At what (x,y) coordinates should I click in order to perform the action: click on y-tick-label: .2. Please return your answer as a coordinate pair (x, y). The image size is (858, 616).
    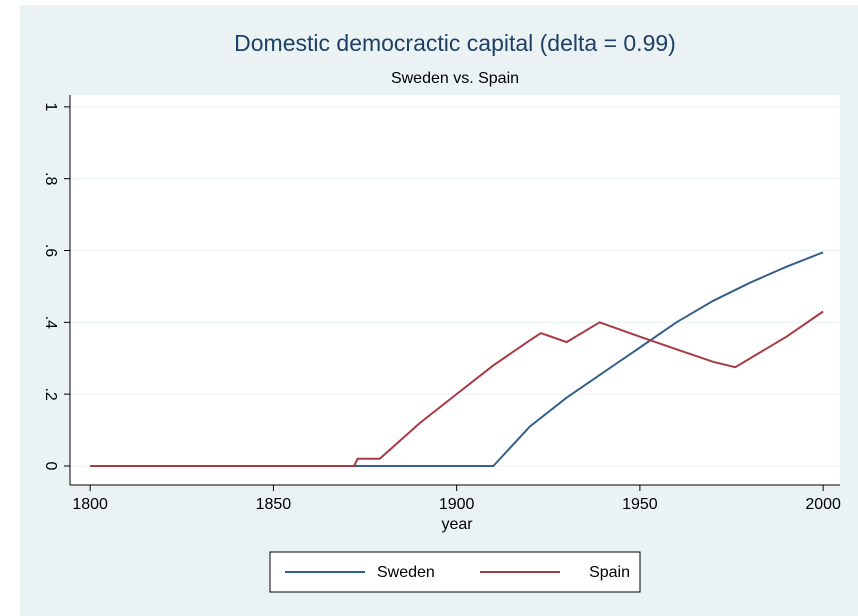
    Looking at the image, I should click on (50, 393).